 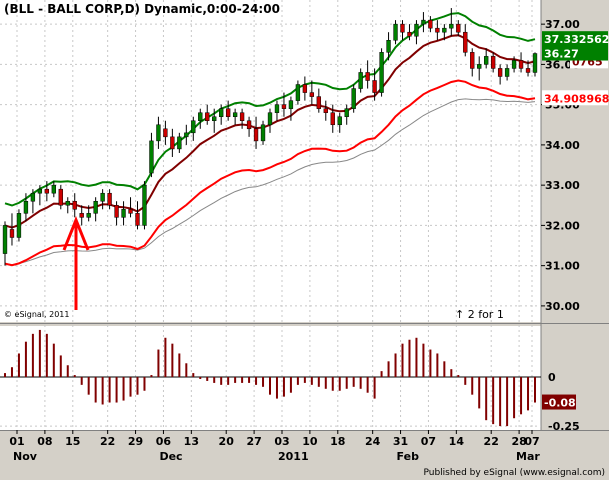 I want to click on chart-title: (BLL - BALL CORP,D) Dynamic,0:00-24:00, so click(x=142, y=9).